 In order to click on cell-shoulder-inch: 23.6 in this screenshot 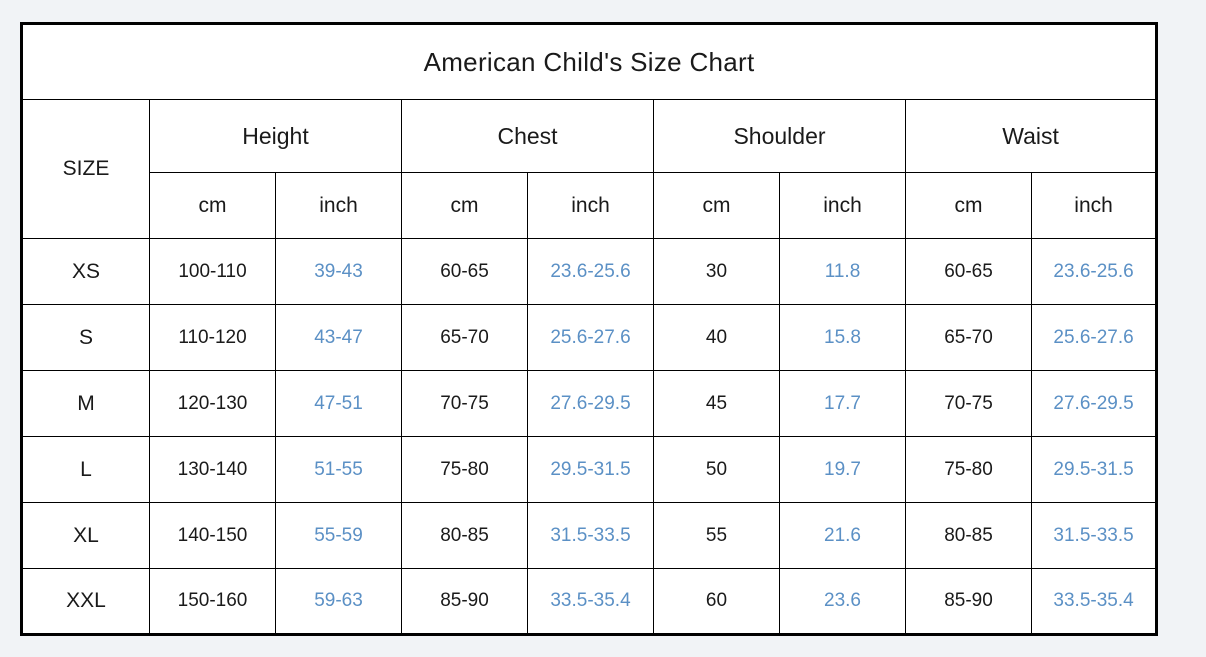, I will do `click(842, 601)`.